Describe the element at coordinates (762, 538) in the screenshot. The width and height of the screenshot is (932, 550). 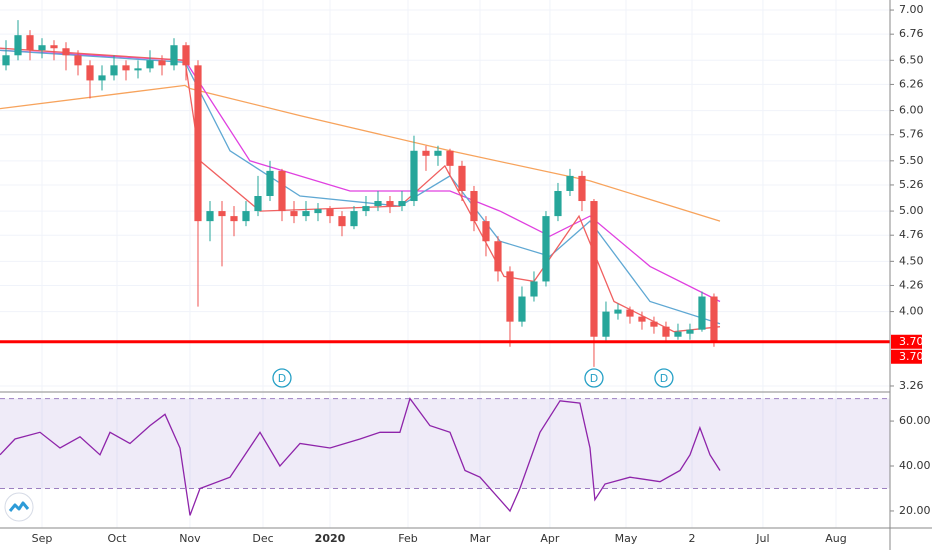
I see `x-tick-label: Jul` at that location.